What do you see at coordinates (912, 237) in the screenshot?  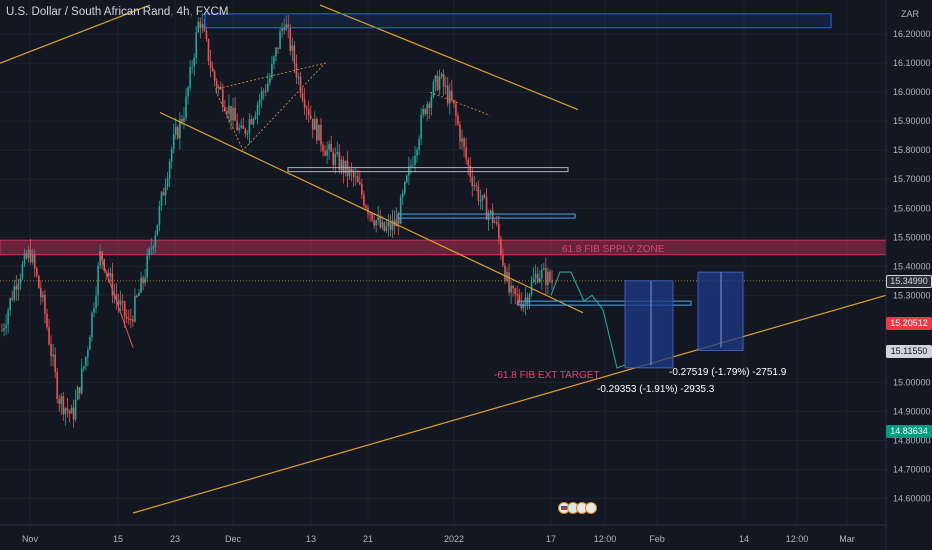 I see `price-tick-label: 15.50000` at bounding box center [912, 237].